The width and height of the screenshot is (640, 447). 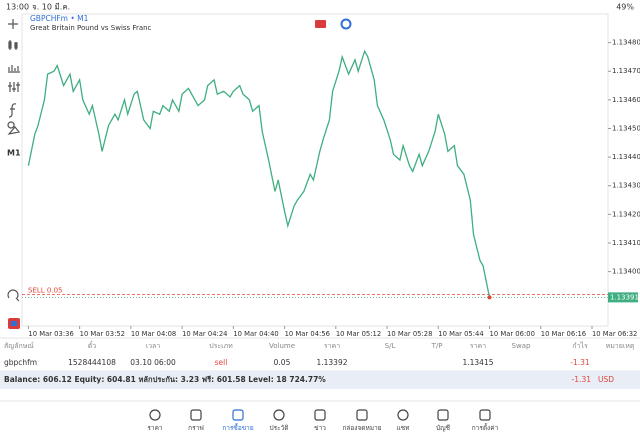 I want to click on status-time: 13:00, so click(x=17, y=7).